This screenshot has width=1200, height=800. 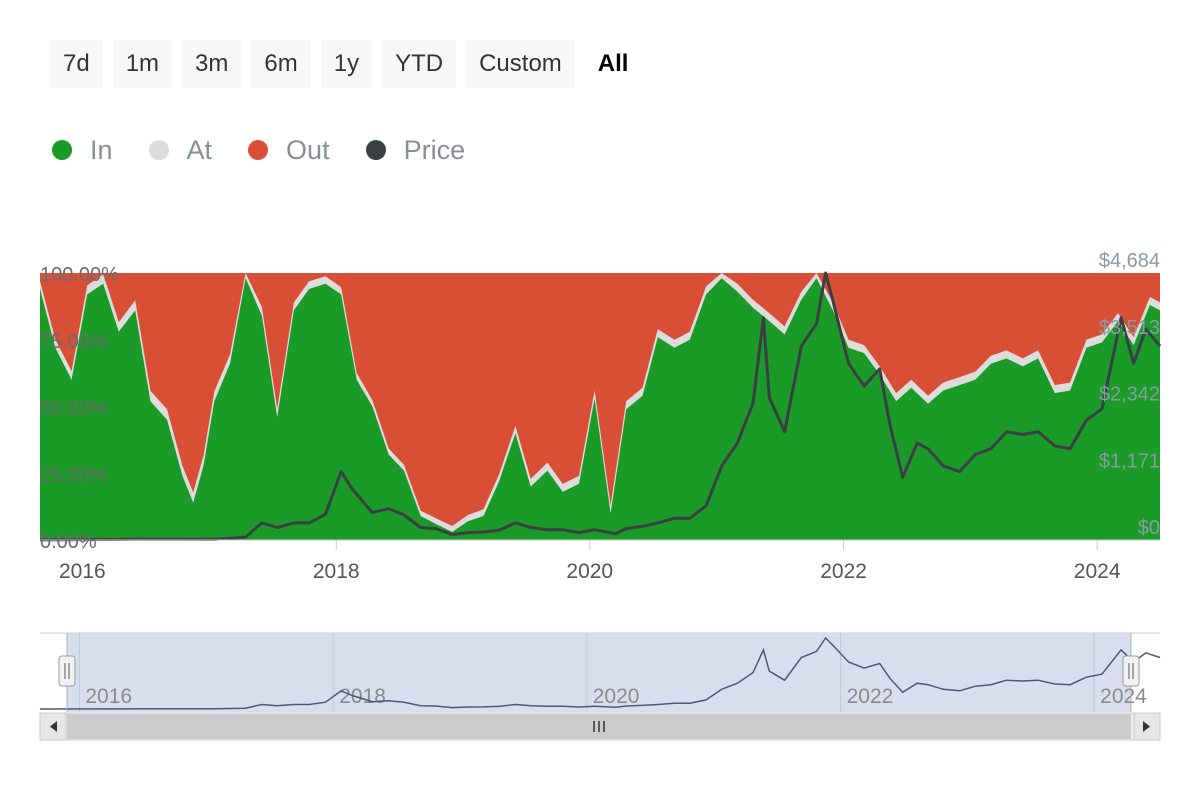 What do you see at coordinates (520, 64) in the screenshot?
I see `range-button-custom: Custom` at bounding box center [520, 64].